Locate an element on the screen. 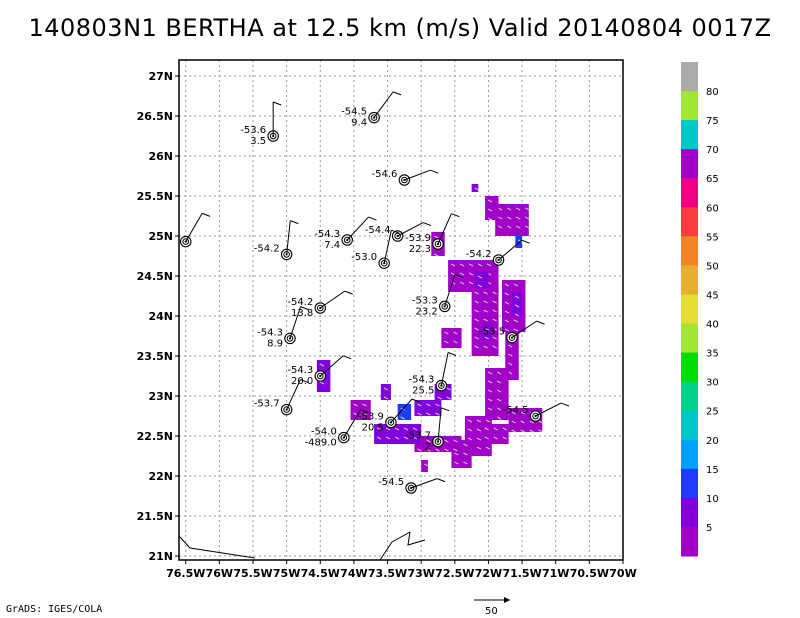  colorbar-label: 10 is located at coordinates (712, 499).